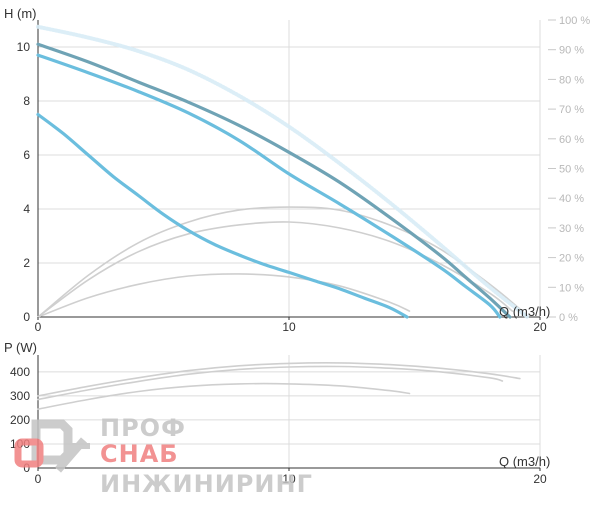 The width and height of the screenshot is (600, 516). I want to click on logo-icon, so click(52, 446).